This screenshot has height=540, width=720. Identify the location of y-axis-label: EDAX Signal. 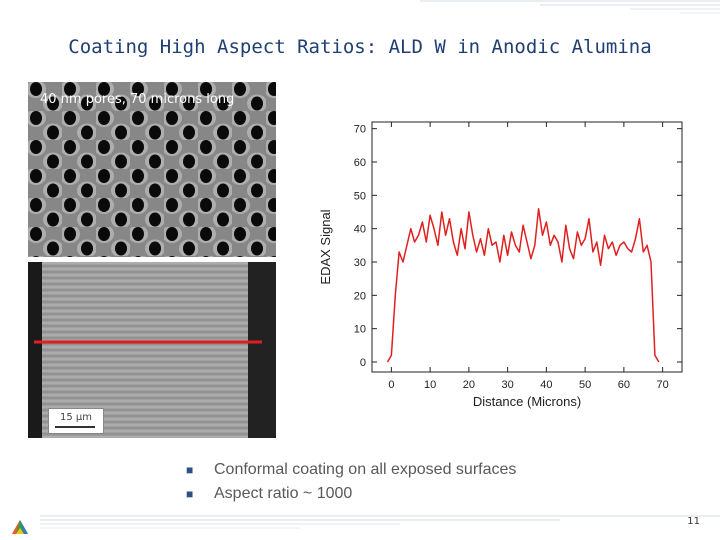
(326, 246).